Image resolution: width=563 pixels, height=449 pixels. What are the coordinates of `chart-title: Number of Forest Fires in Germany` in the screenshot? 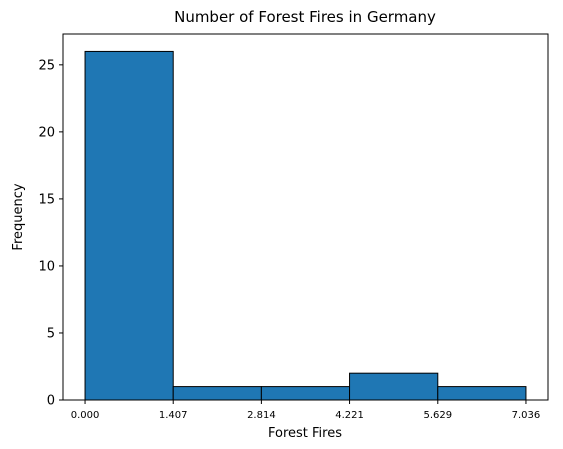 It's located at (305, 17).